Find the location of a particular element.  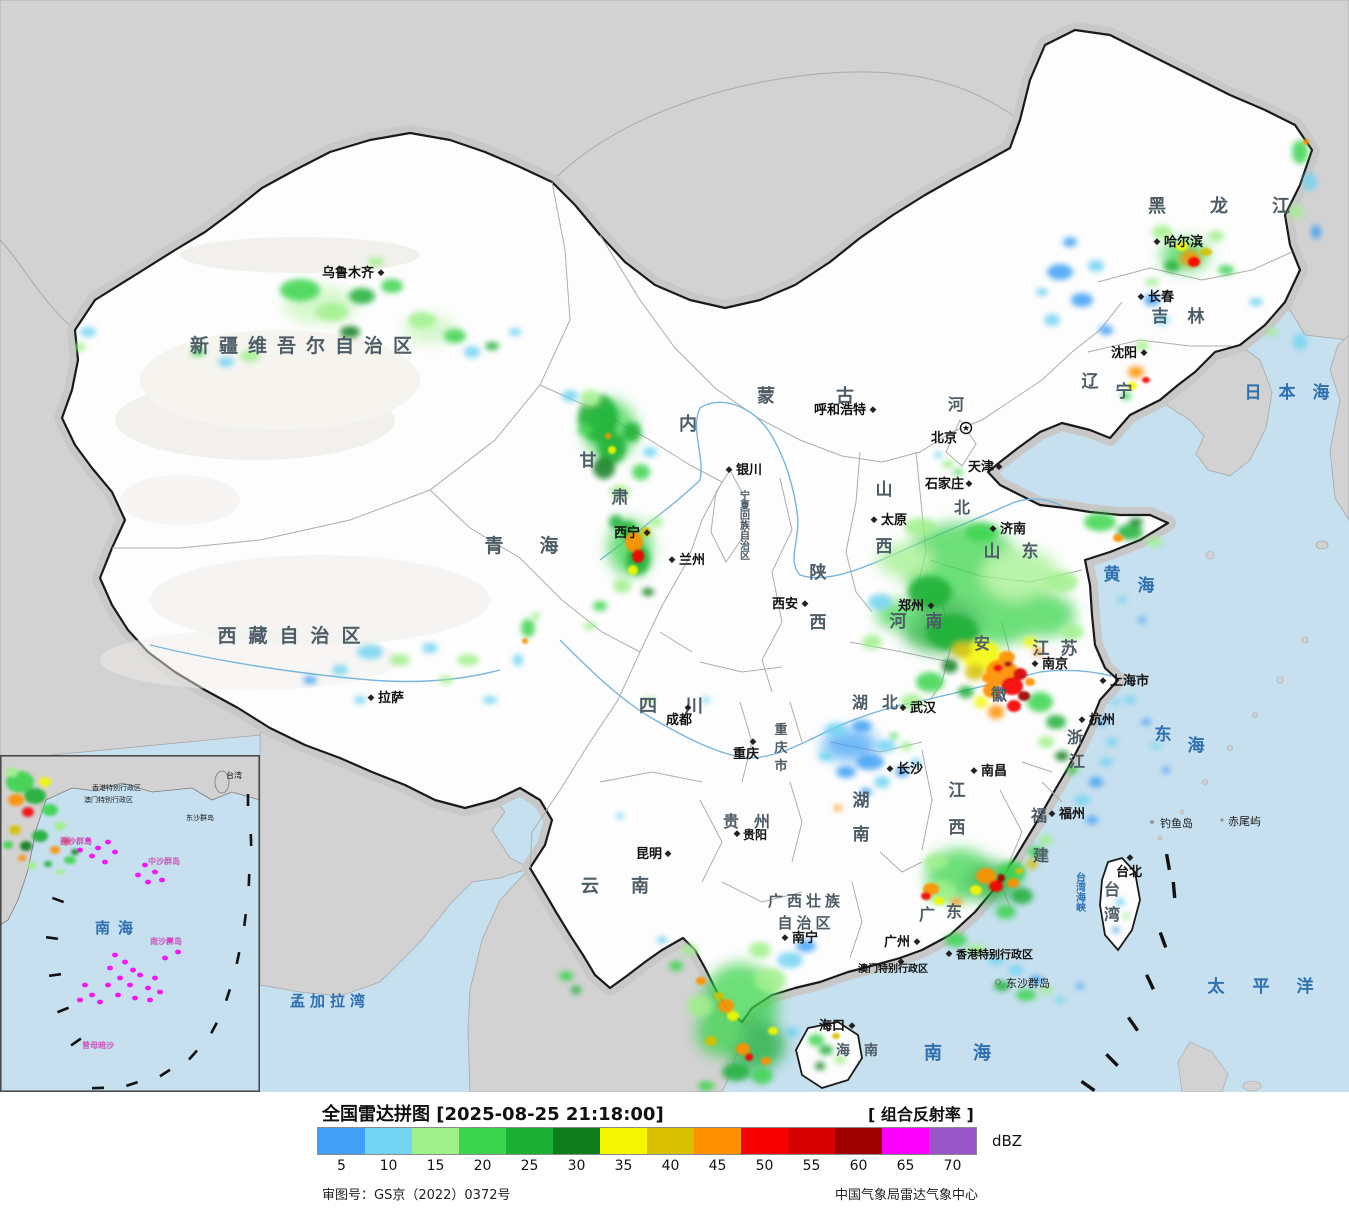

legend-tick: 70 is located at coordinates (952, 1166).